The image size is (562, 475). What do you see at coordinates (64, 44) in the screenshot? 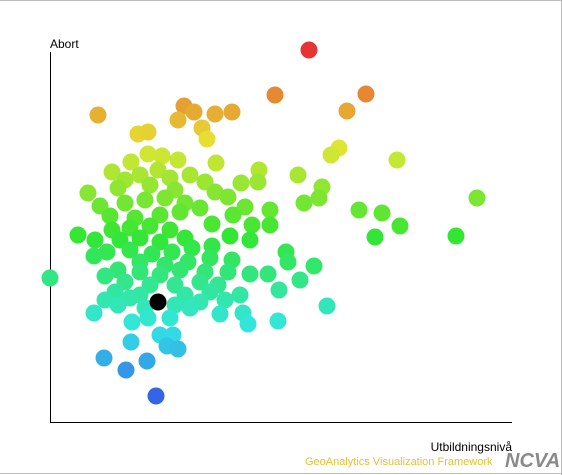
I see `y-axis-label: Abort` at bounding box center [64, 44].